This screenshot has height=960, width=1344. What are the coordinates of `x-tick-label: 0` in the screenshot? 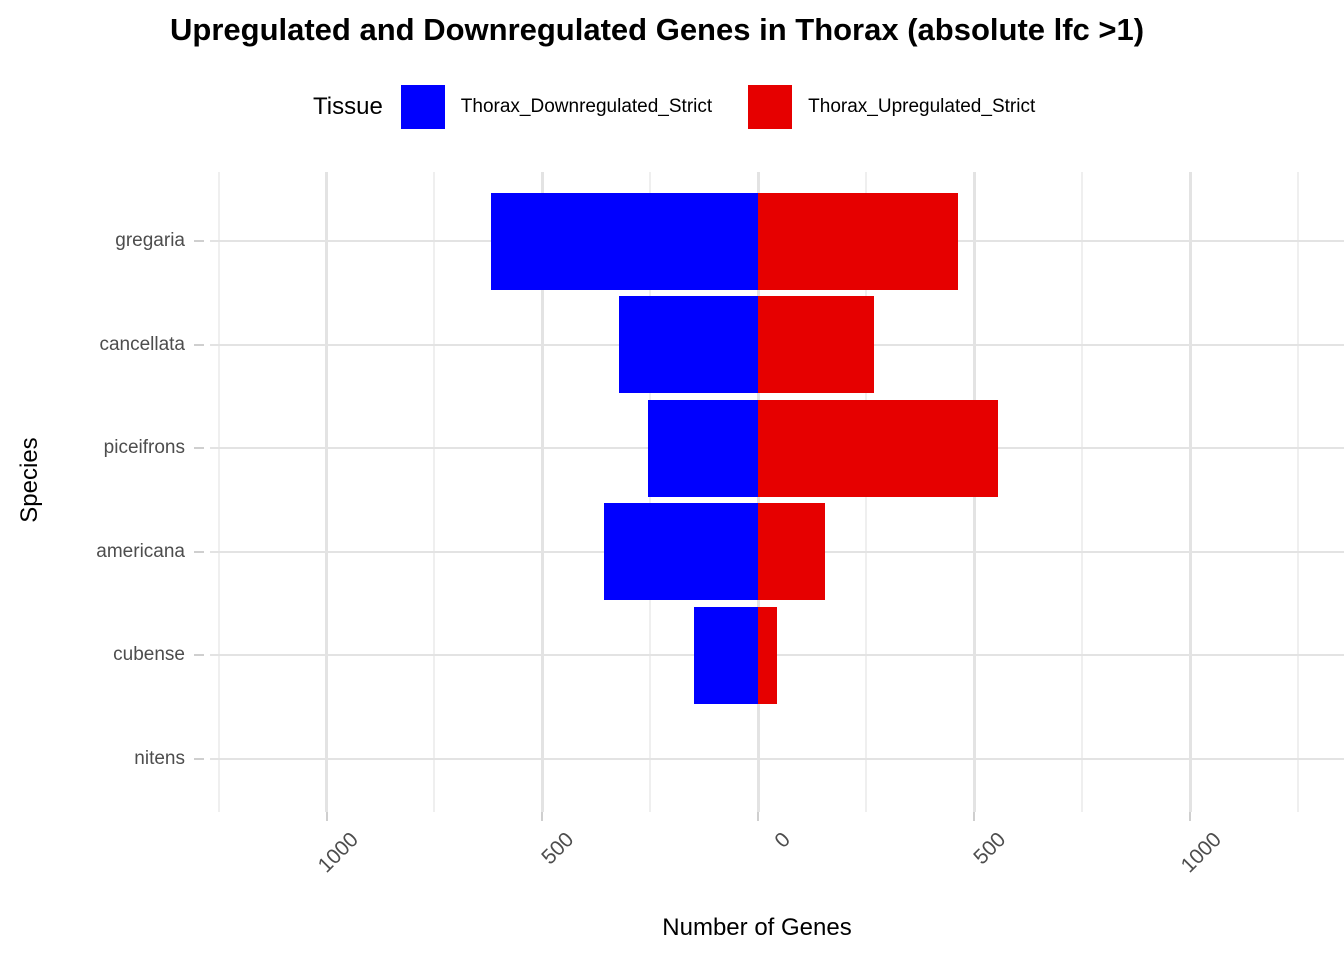 It's located at (782, 840).